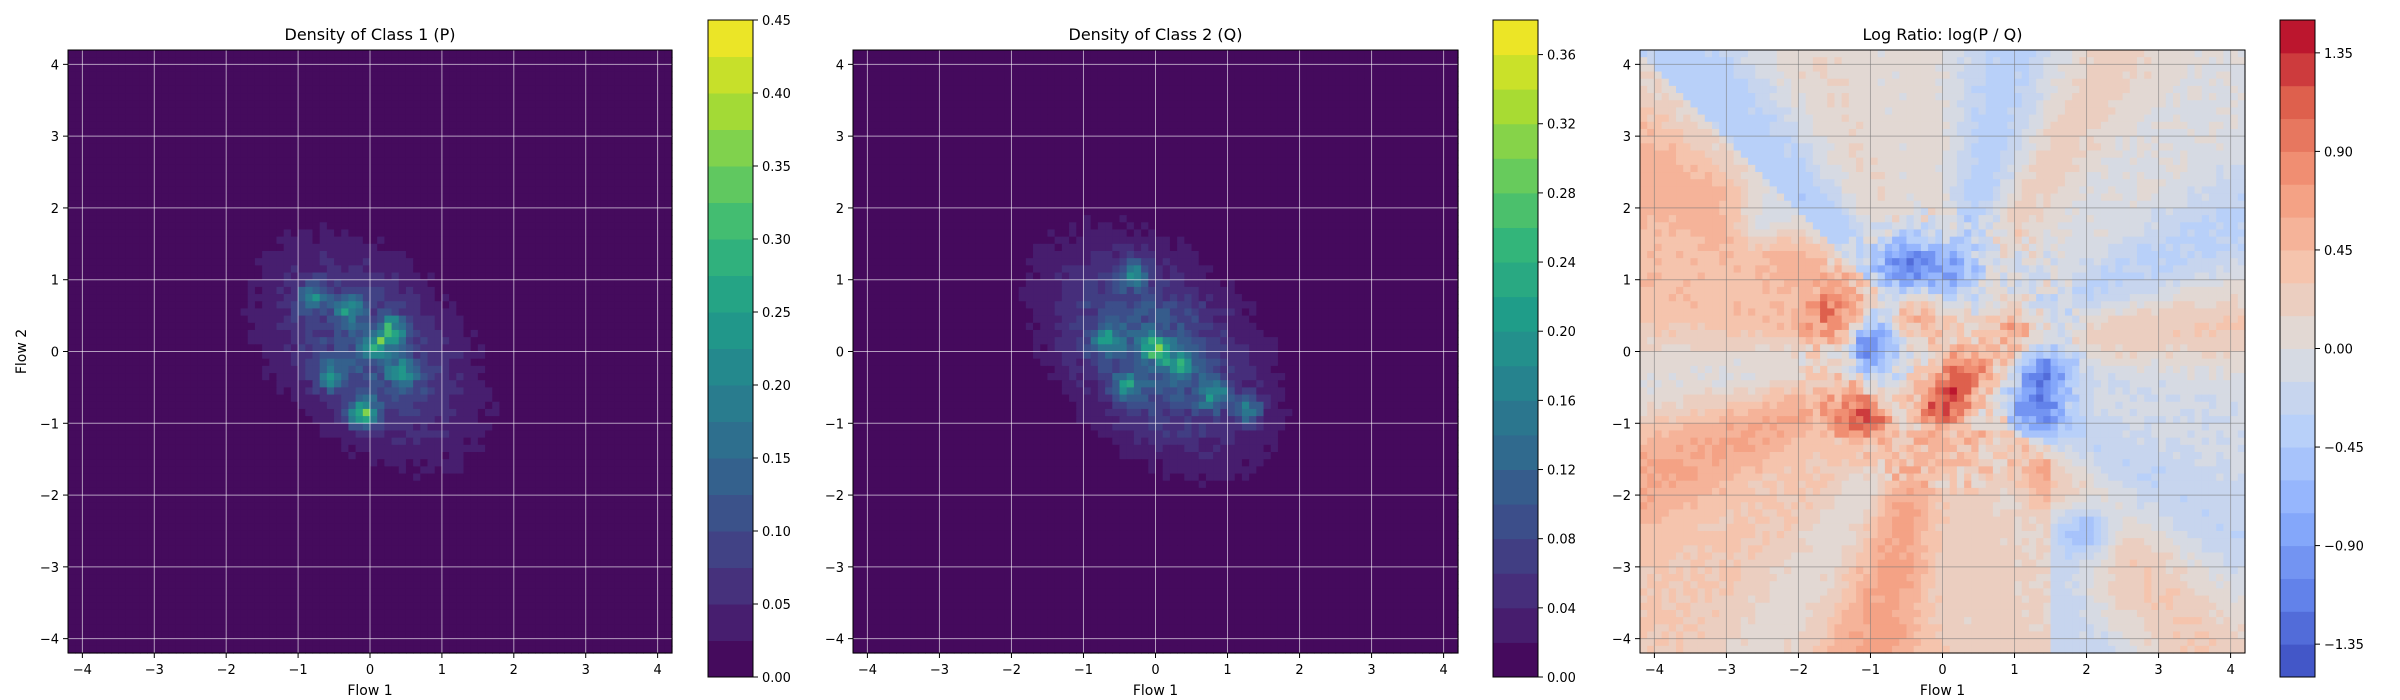 Image resolution: width=2400 pixels, height=700 pixels. I want to click on colorbar: 0.000.040.080.120.160.200.240.280.320.36, so click(1534, 353).